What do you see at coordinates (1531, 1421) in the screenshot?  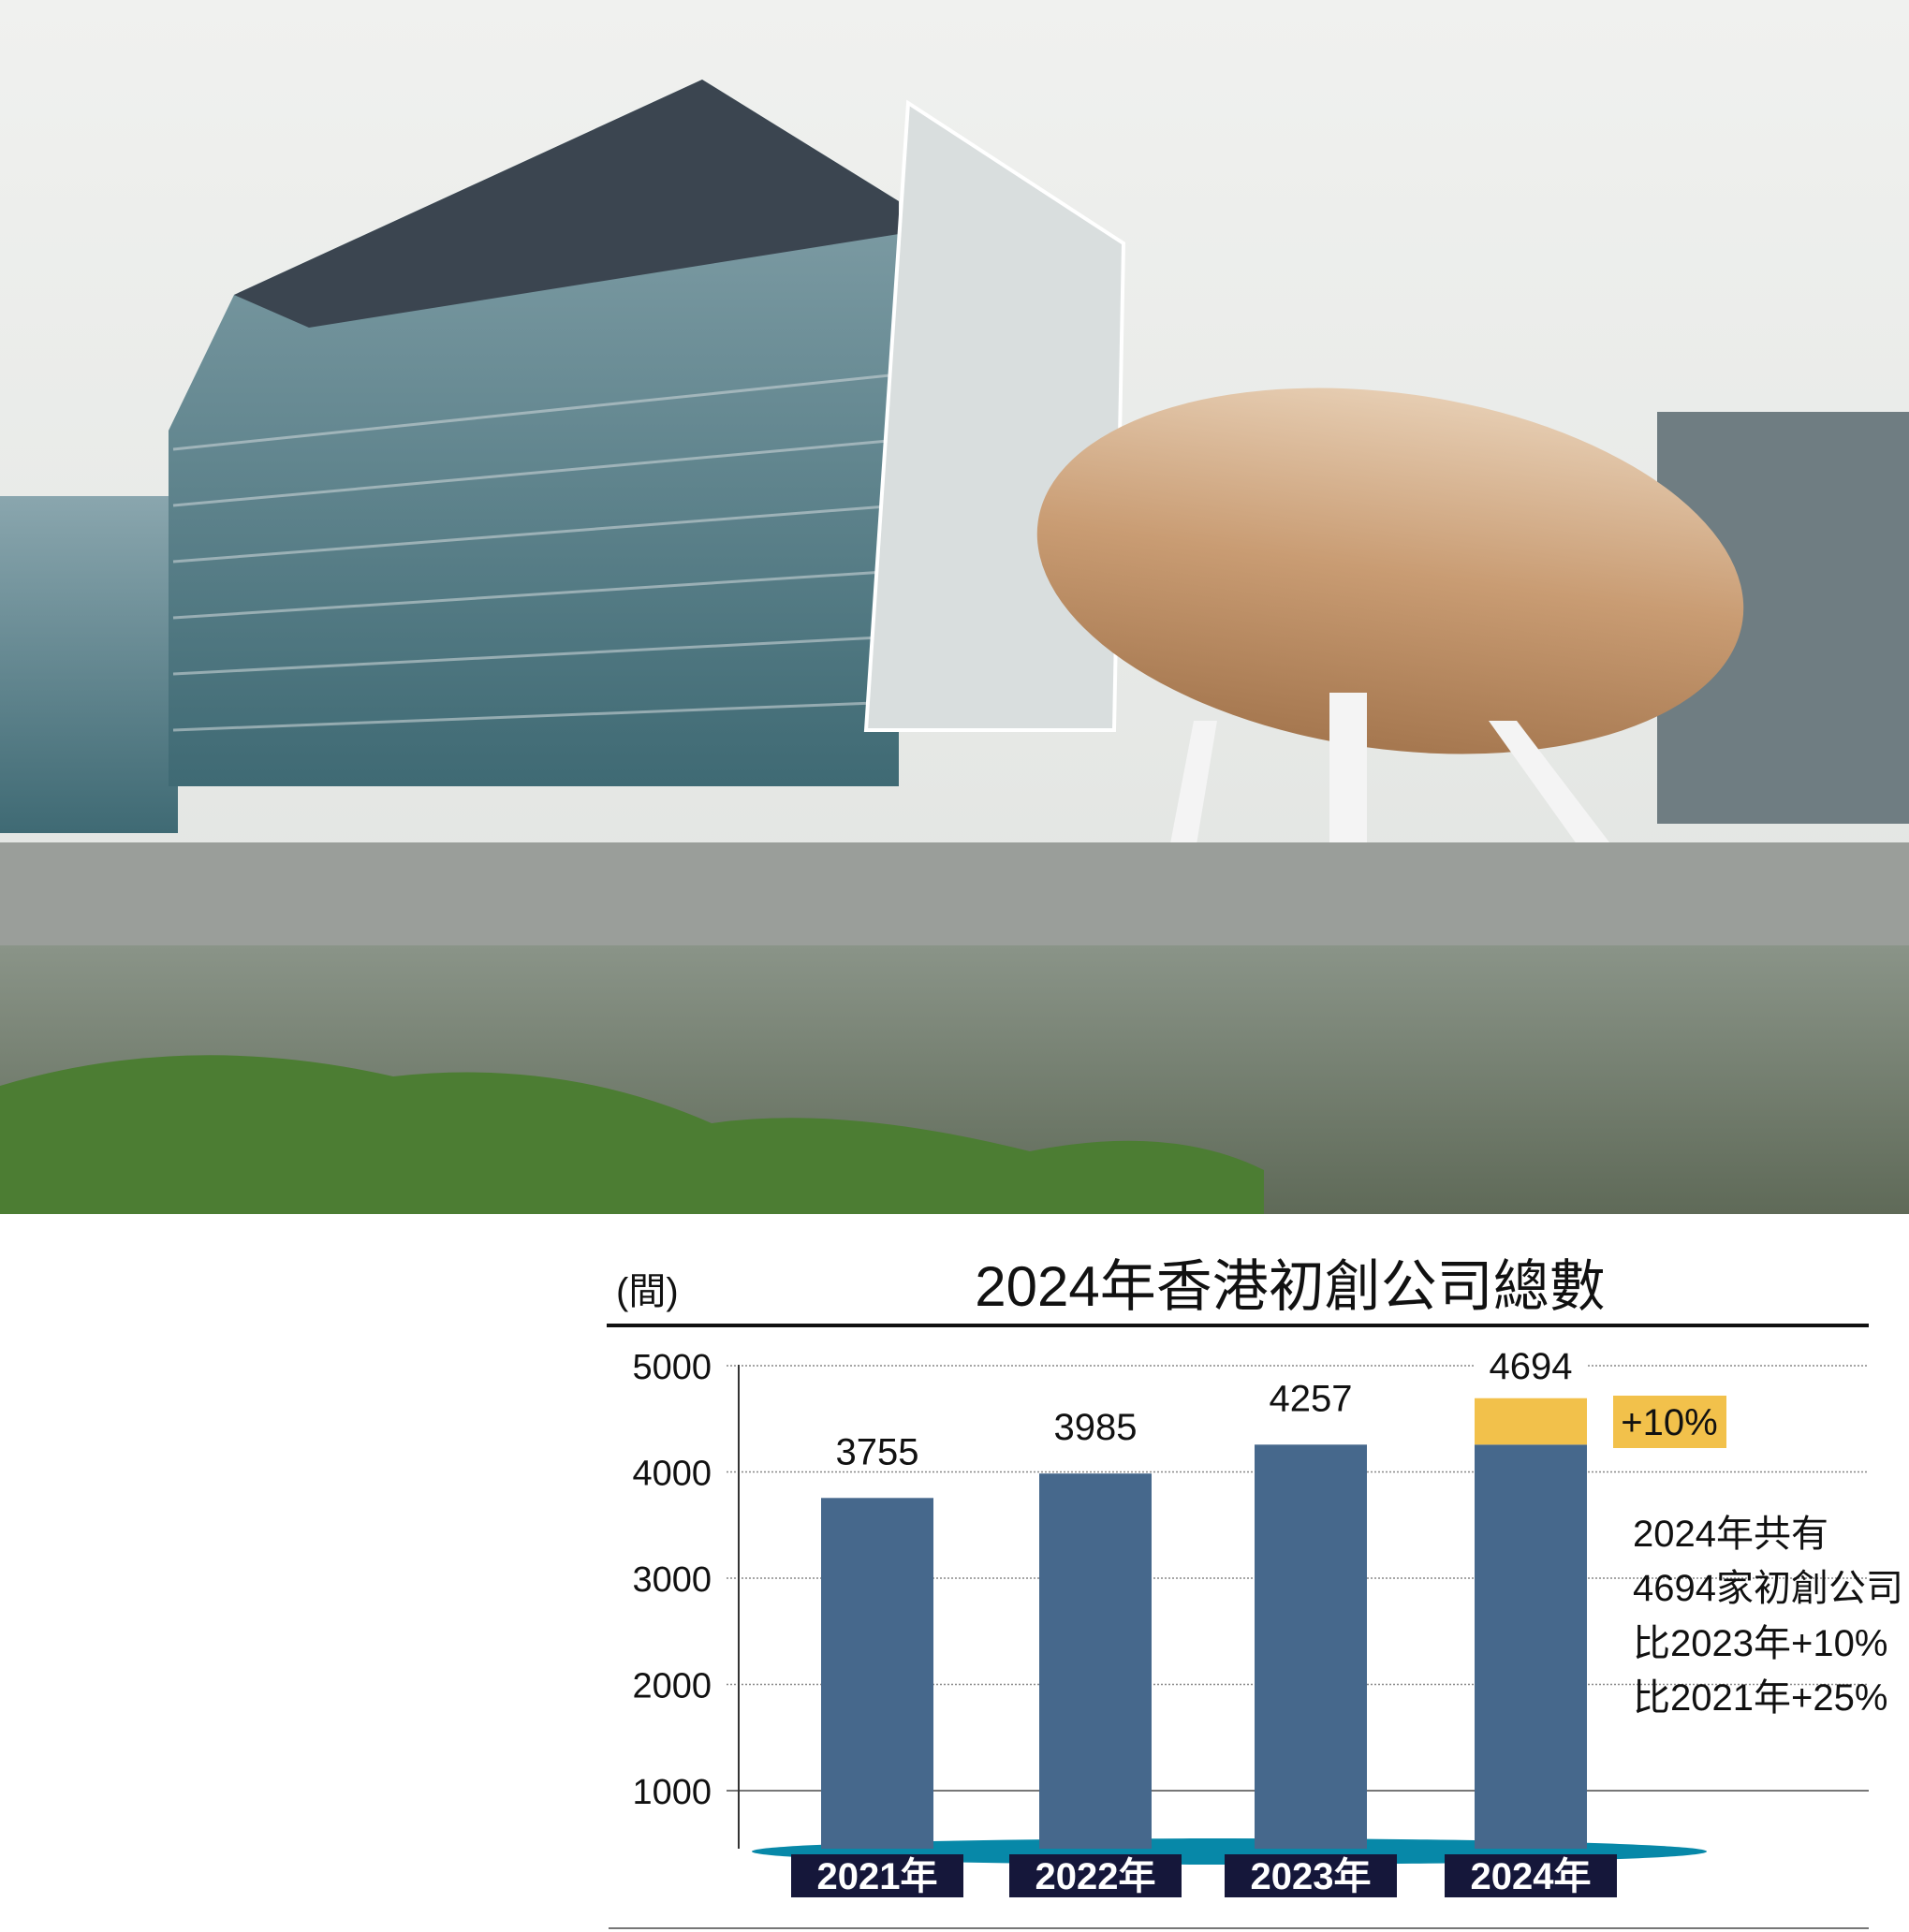 I see `bar-increment` at bounding box center [1531, 1421].